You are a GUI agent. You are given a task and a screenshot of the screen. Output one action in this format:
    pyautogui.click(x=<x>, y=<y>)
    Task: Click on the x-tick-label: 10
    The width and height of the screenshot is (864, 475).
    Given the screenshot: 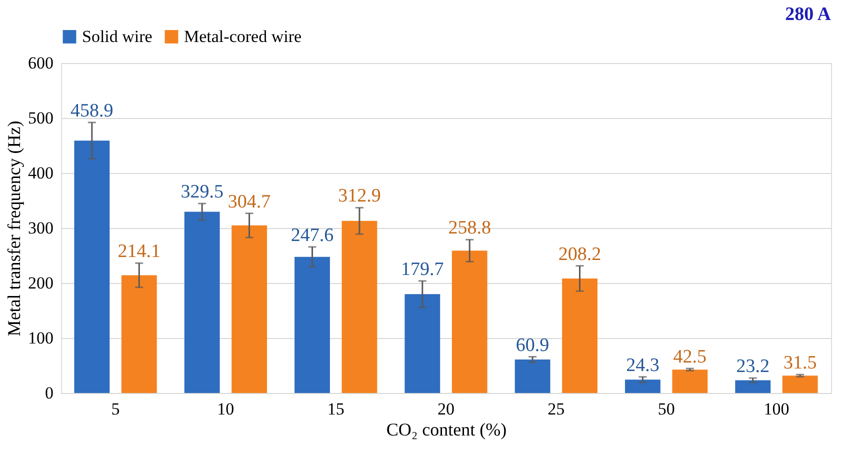 What is the action you would take?
    pyautogui.click(x=225, y=409)
    